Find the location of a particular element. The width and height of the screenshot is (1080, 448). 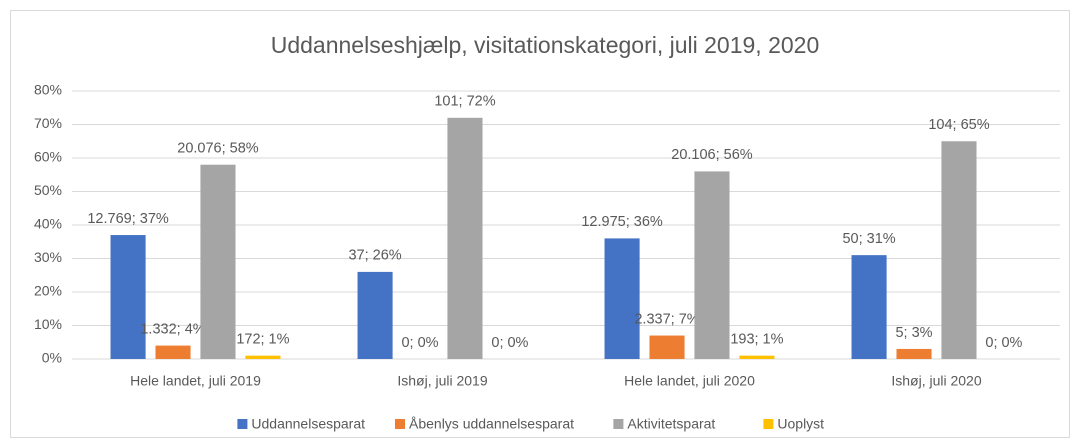

y-tick-label: 60% is located at coordinates (48, 157).